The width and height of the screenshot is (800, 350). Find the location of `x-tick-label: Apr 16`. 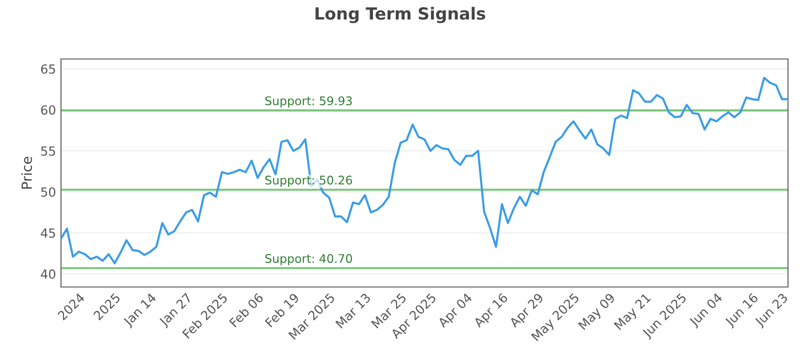

x-tick-label: Apr 16 is located at coordinates (491, 311).